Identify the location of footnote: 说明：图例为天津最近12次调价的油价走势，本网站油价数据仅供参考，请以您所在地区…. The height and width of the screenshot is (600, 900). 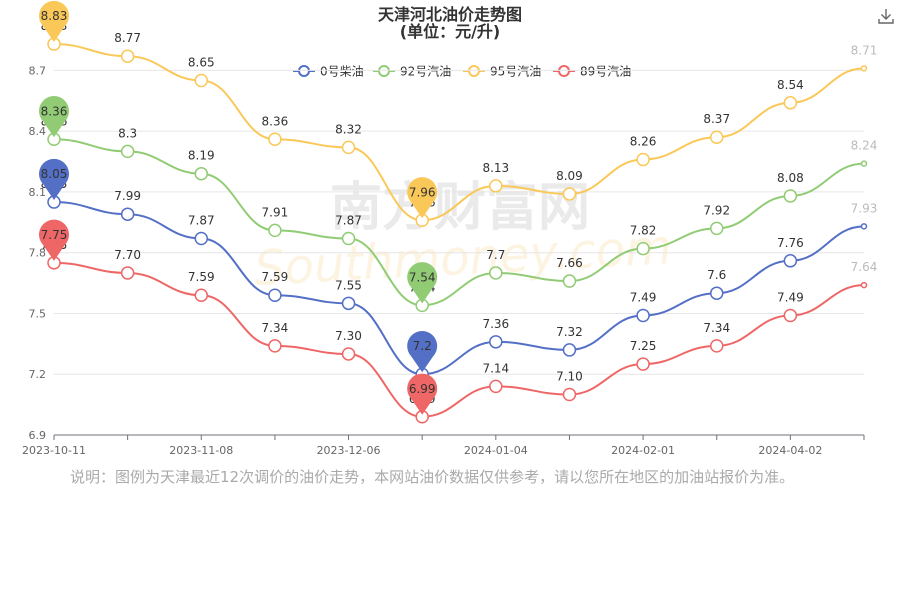
(432, 477).